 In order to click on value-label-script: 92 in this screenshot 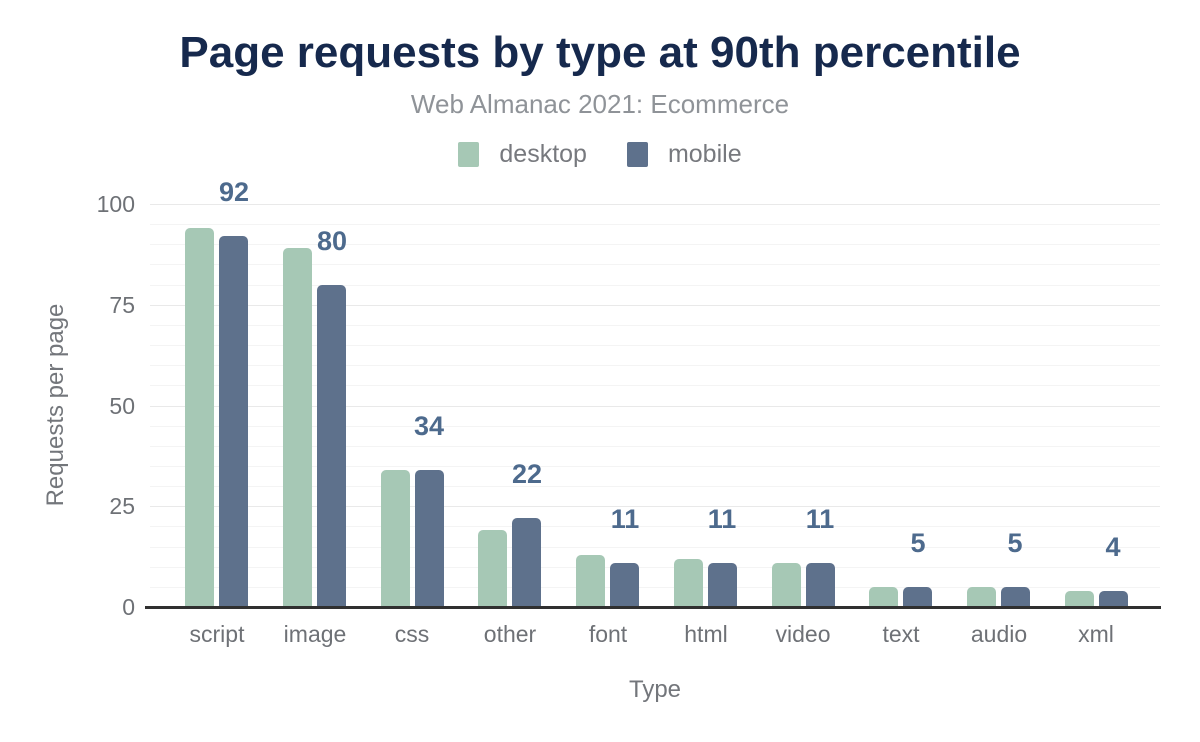, I will do `click(234, 192)`.